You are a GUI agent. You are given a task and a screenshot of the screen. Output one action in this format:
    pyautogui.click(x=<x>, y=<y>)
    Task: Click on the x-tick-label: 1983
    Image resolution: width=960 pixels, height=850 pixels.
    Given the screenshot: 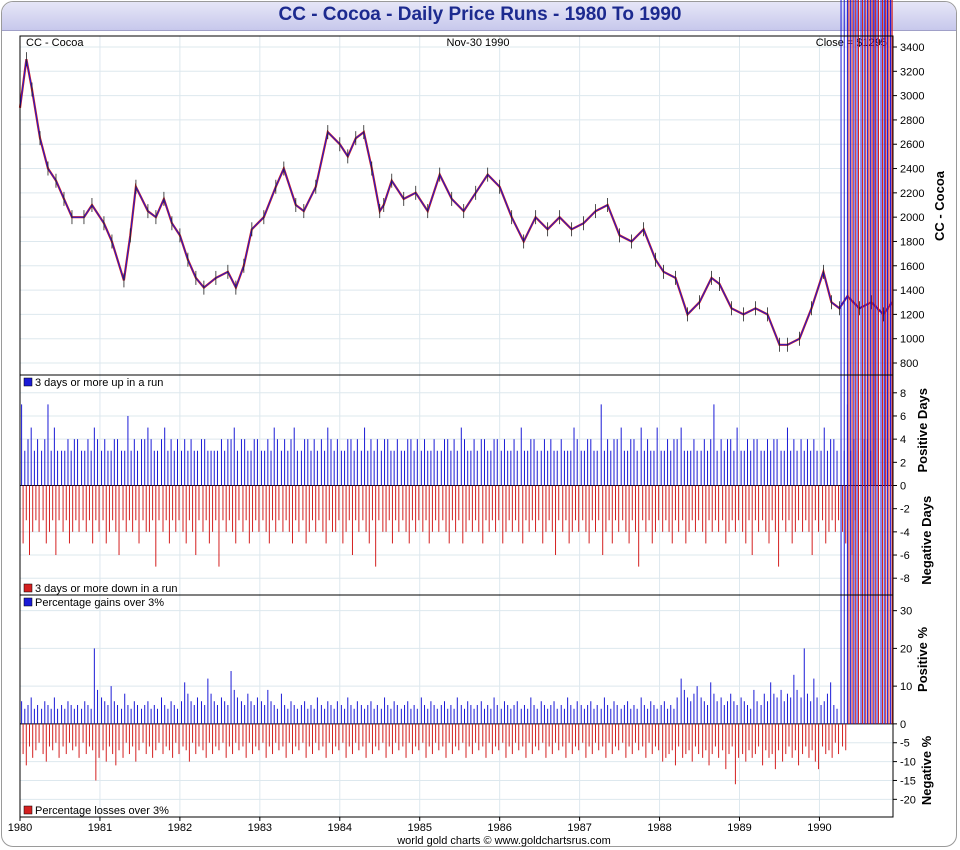 What is the action you would take?
    pyautogui.click(x=260, y=828)
    